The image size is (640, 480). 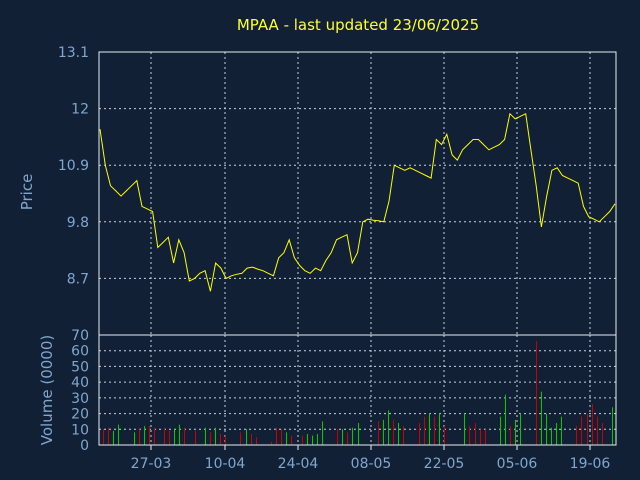 I want to click on x-tick-label: 08-05, so click(x=371, y=464).